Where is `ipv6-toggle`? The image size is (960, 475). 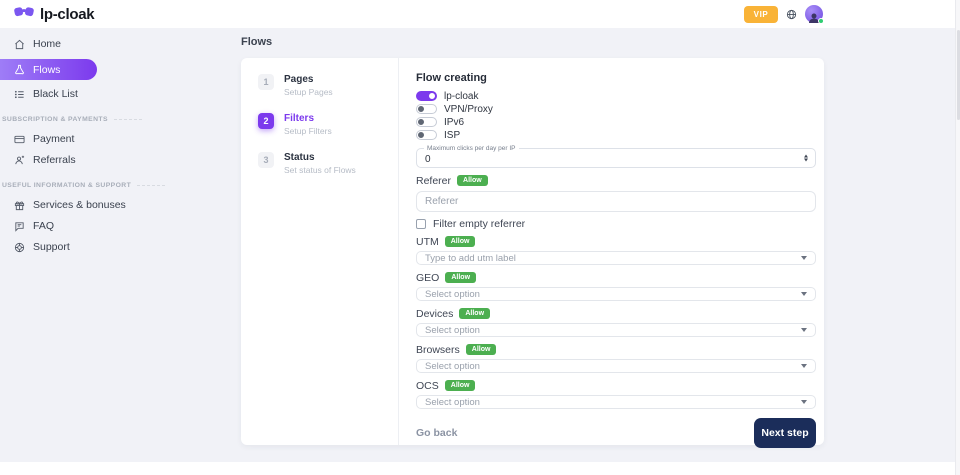 ipv6-toggle is located at coordinates (426, 122).